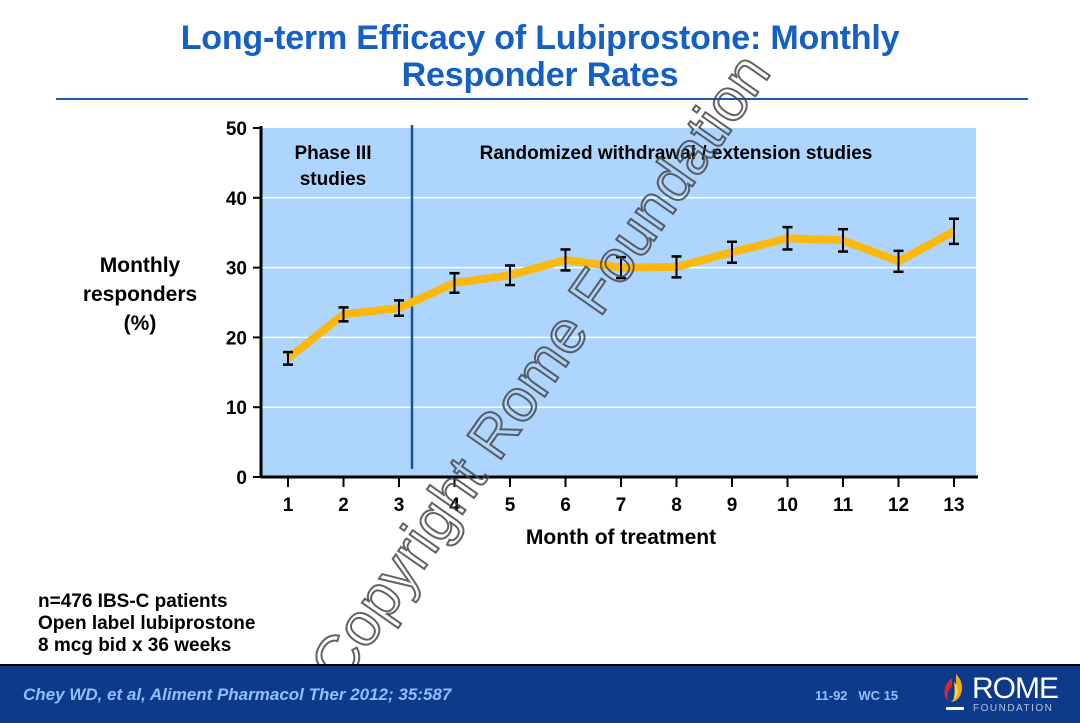  Describe the element at coordinates (236, 269) in the screenshot. I see `y-tick-label: 30` at that location.